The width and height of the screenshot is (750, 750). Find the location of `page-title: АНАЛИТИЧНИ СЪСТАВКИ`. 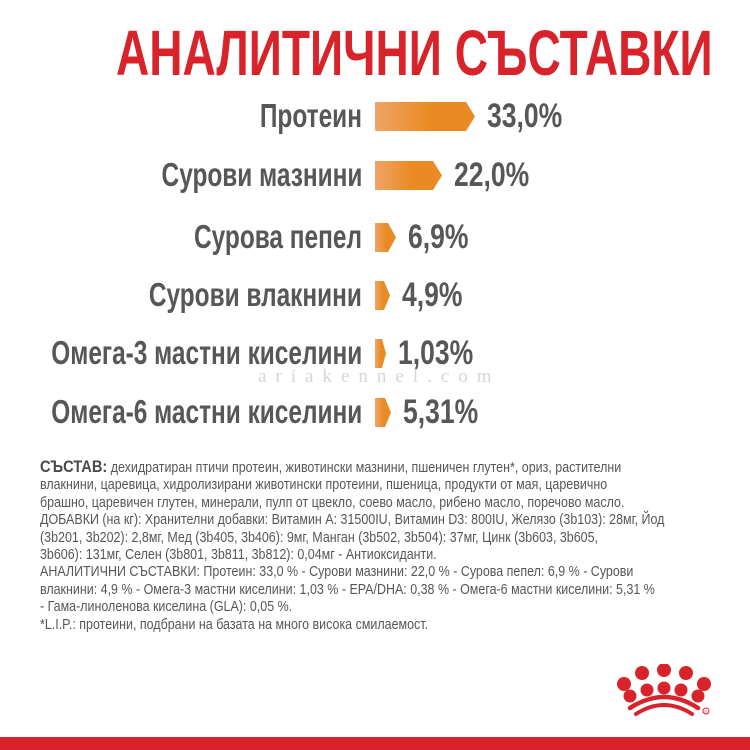

page-title: АНАЛИТИЧНИ СЪСТАВКИ is located at coordinates (375, 53).